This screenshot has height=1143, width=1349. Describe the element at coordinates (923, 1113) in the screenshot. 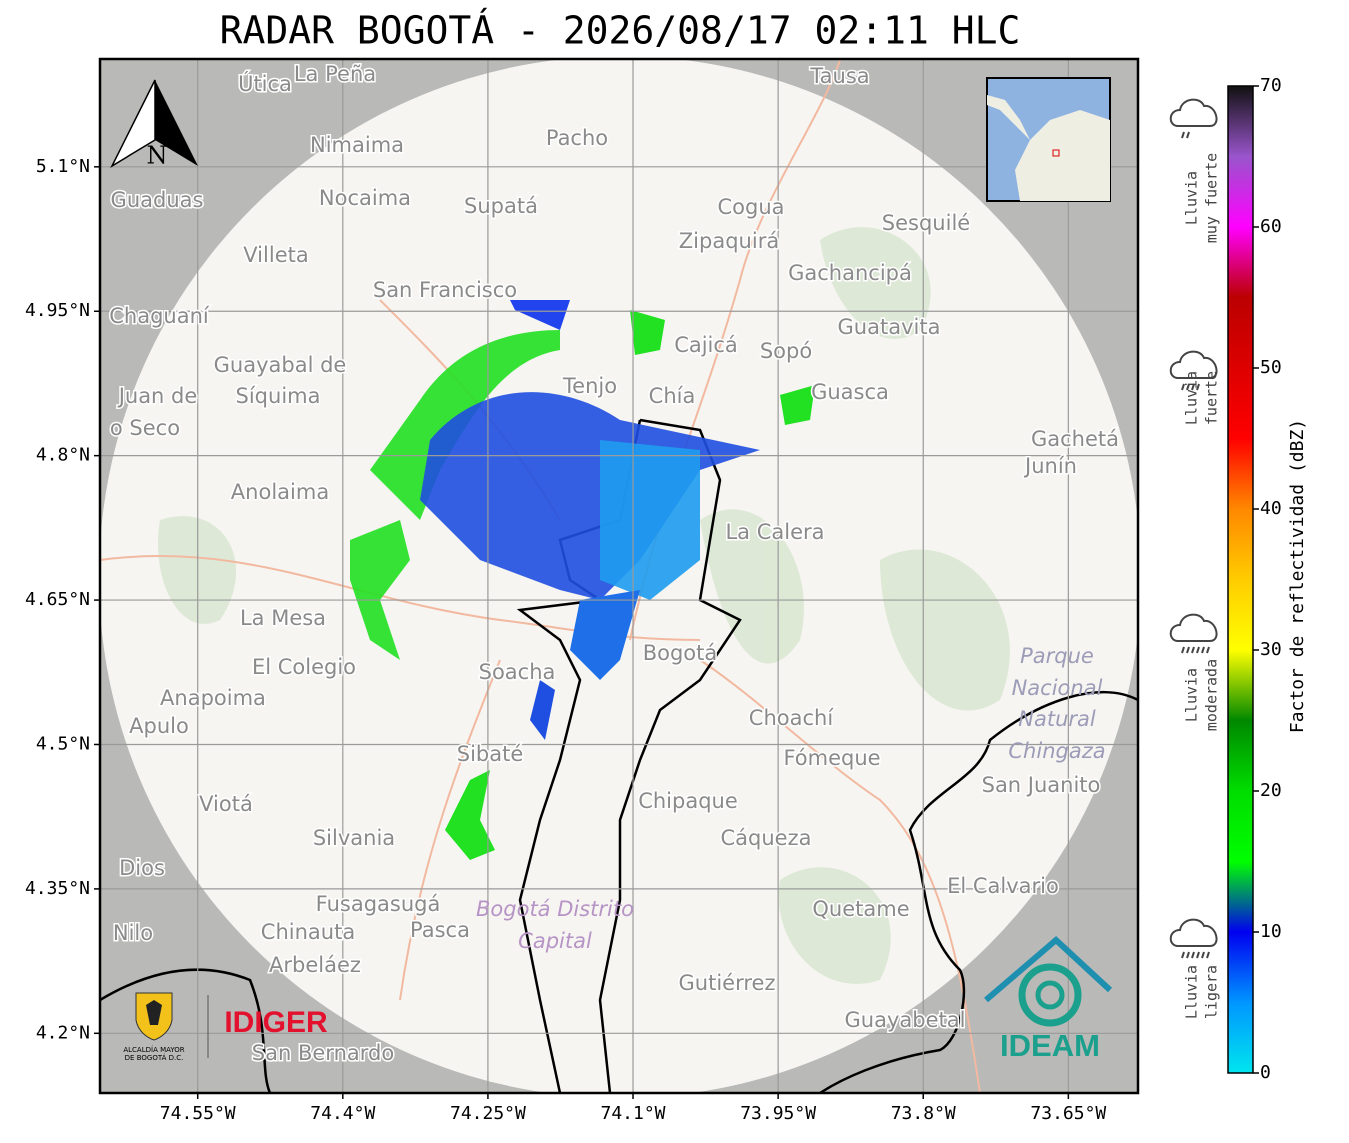

I see `x-tick-label: 73.8°W` at that location.